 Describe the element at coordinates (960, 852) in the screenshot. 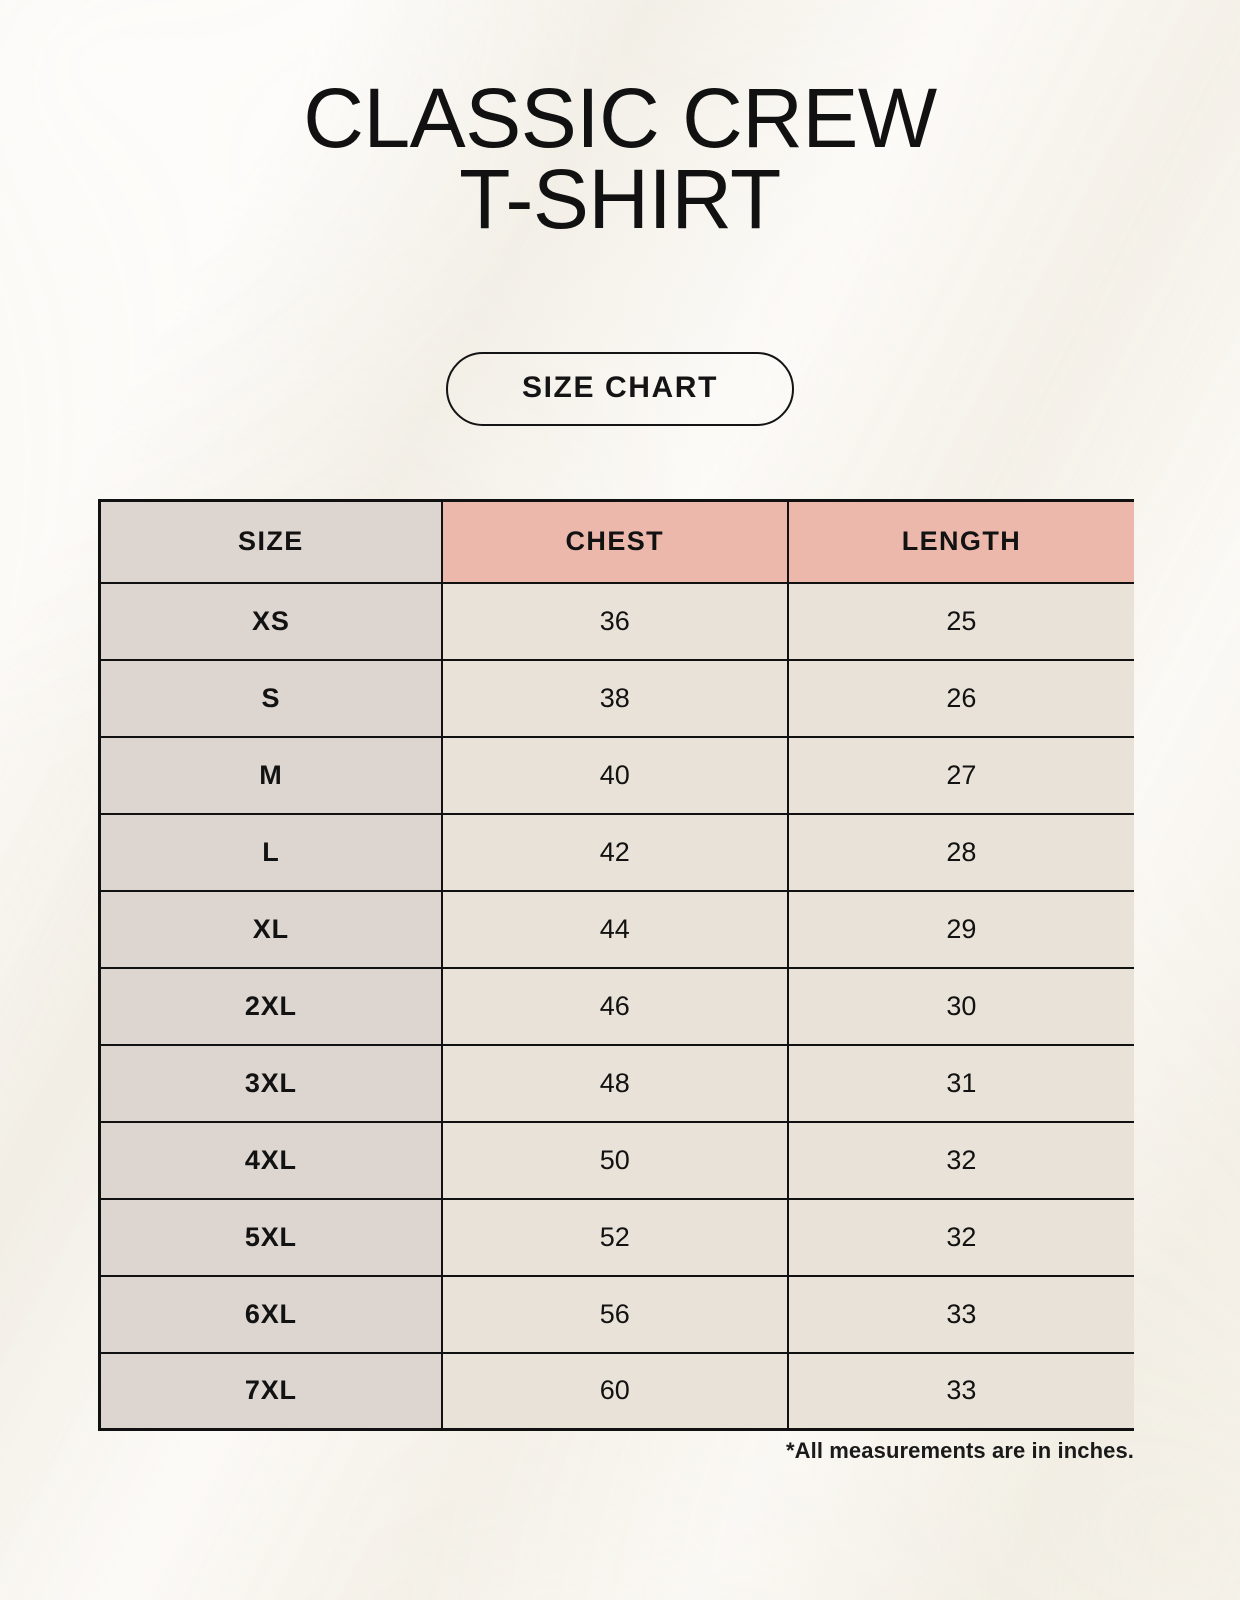

I see `cell-length: 28` at that location.